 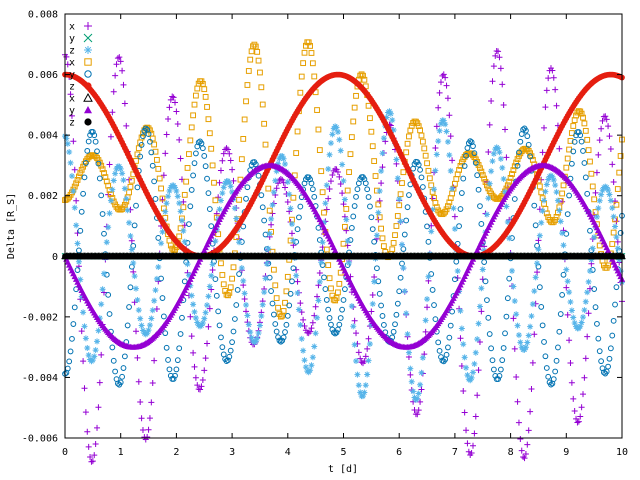 I want to click on x-tick-label: 2, so click(x=176, y=452).